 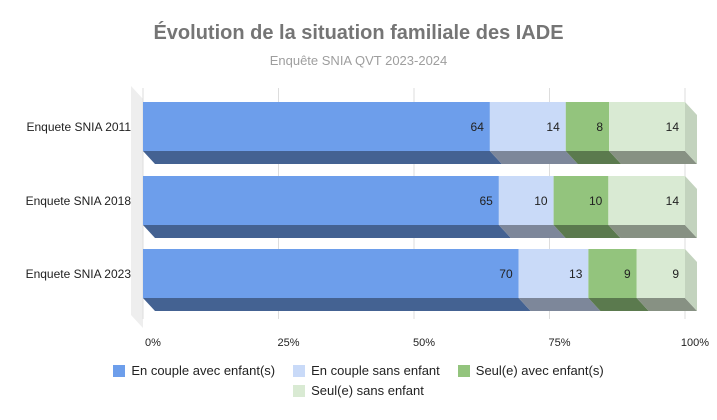 What do you see at coordinates (424, 343) in the screenshot?
I see `x-tick-label: 50%` at bounding box center [424, 343].